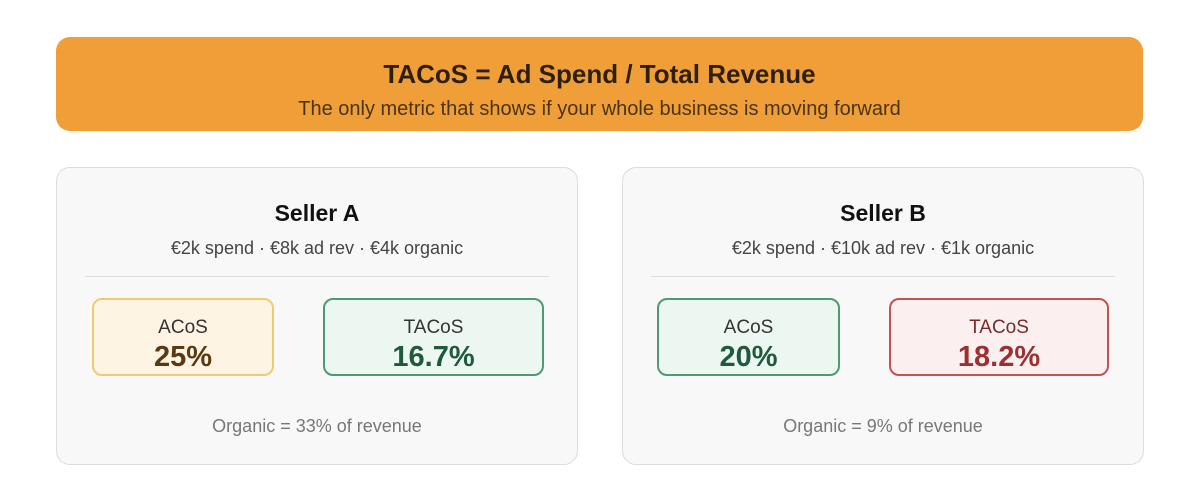 The image size is (1200, 495). What do you see at coordinates (748, 357) in the screenshot?
I see `metric-value: 20%` at bounding box center [748, 357].